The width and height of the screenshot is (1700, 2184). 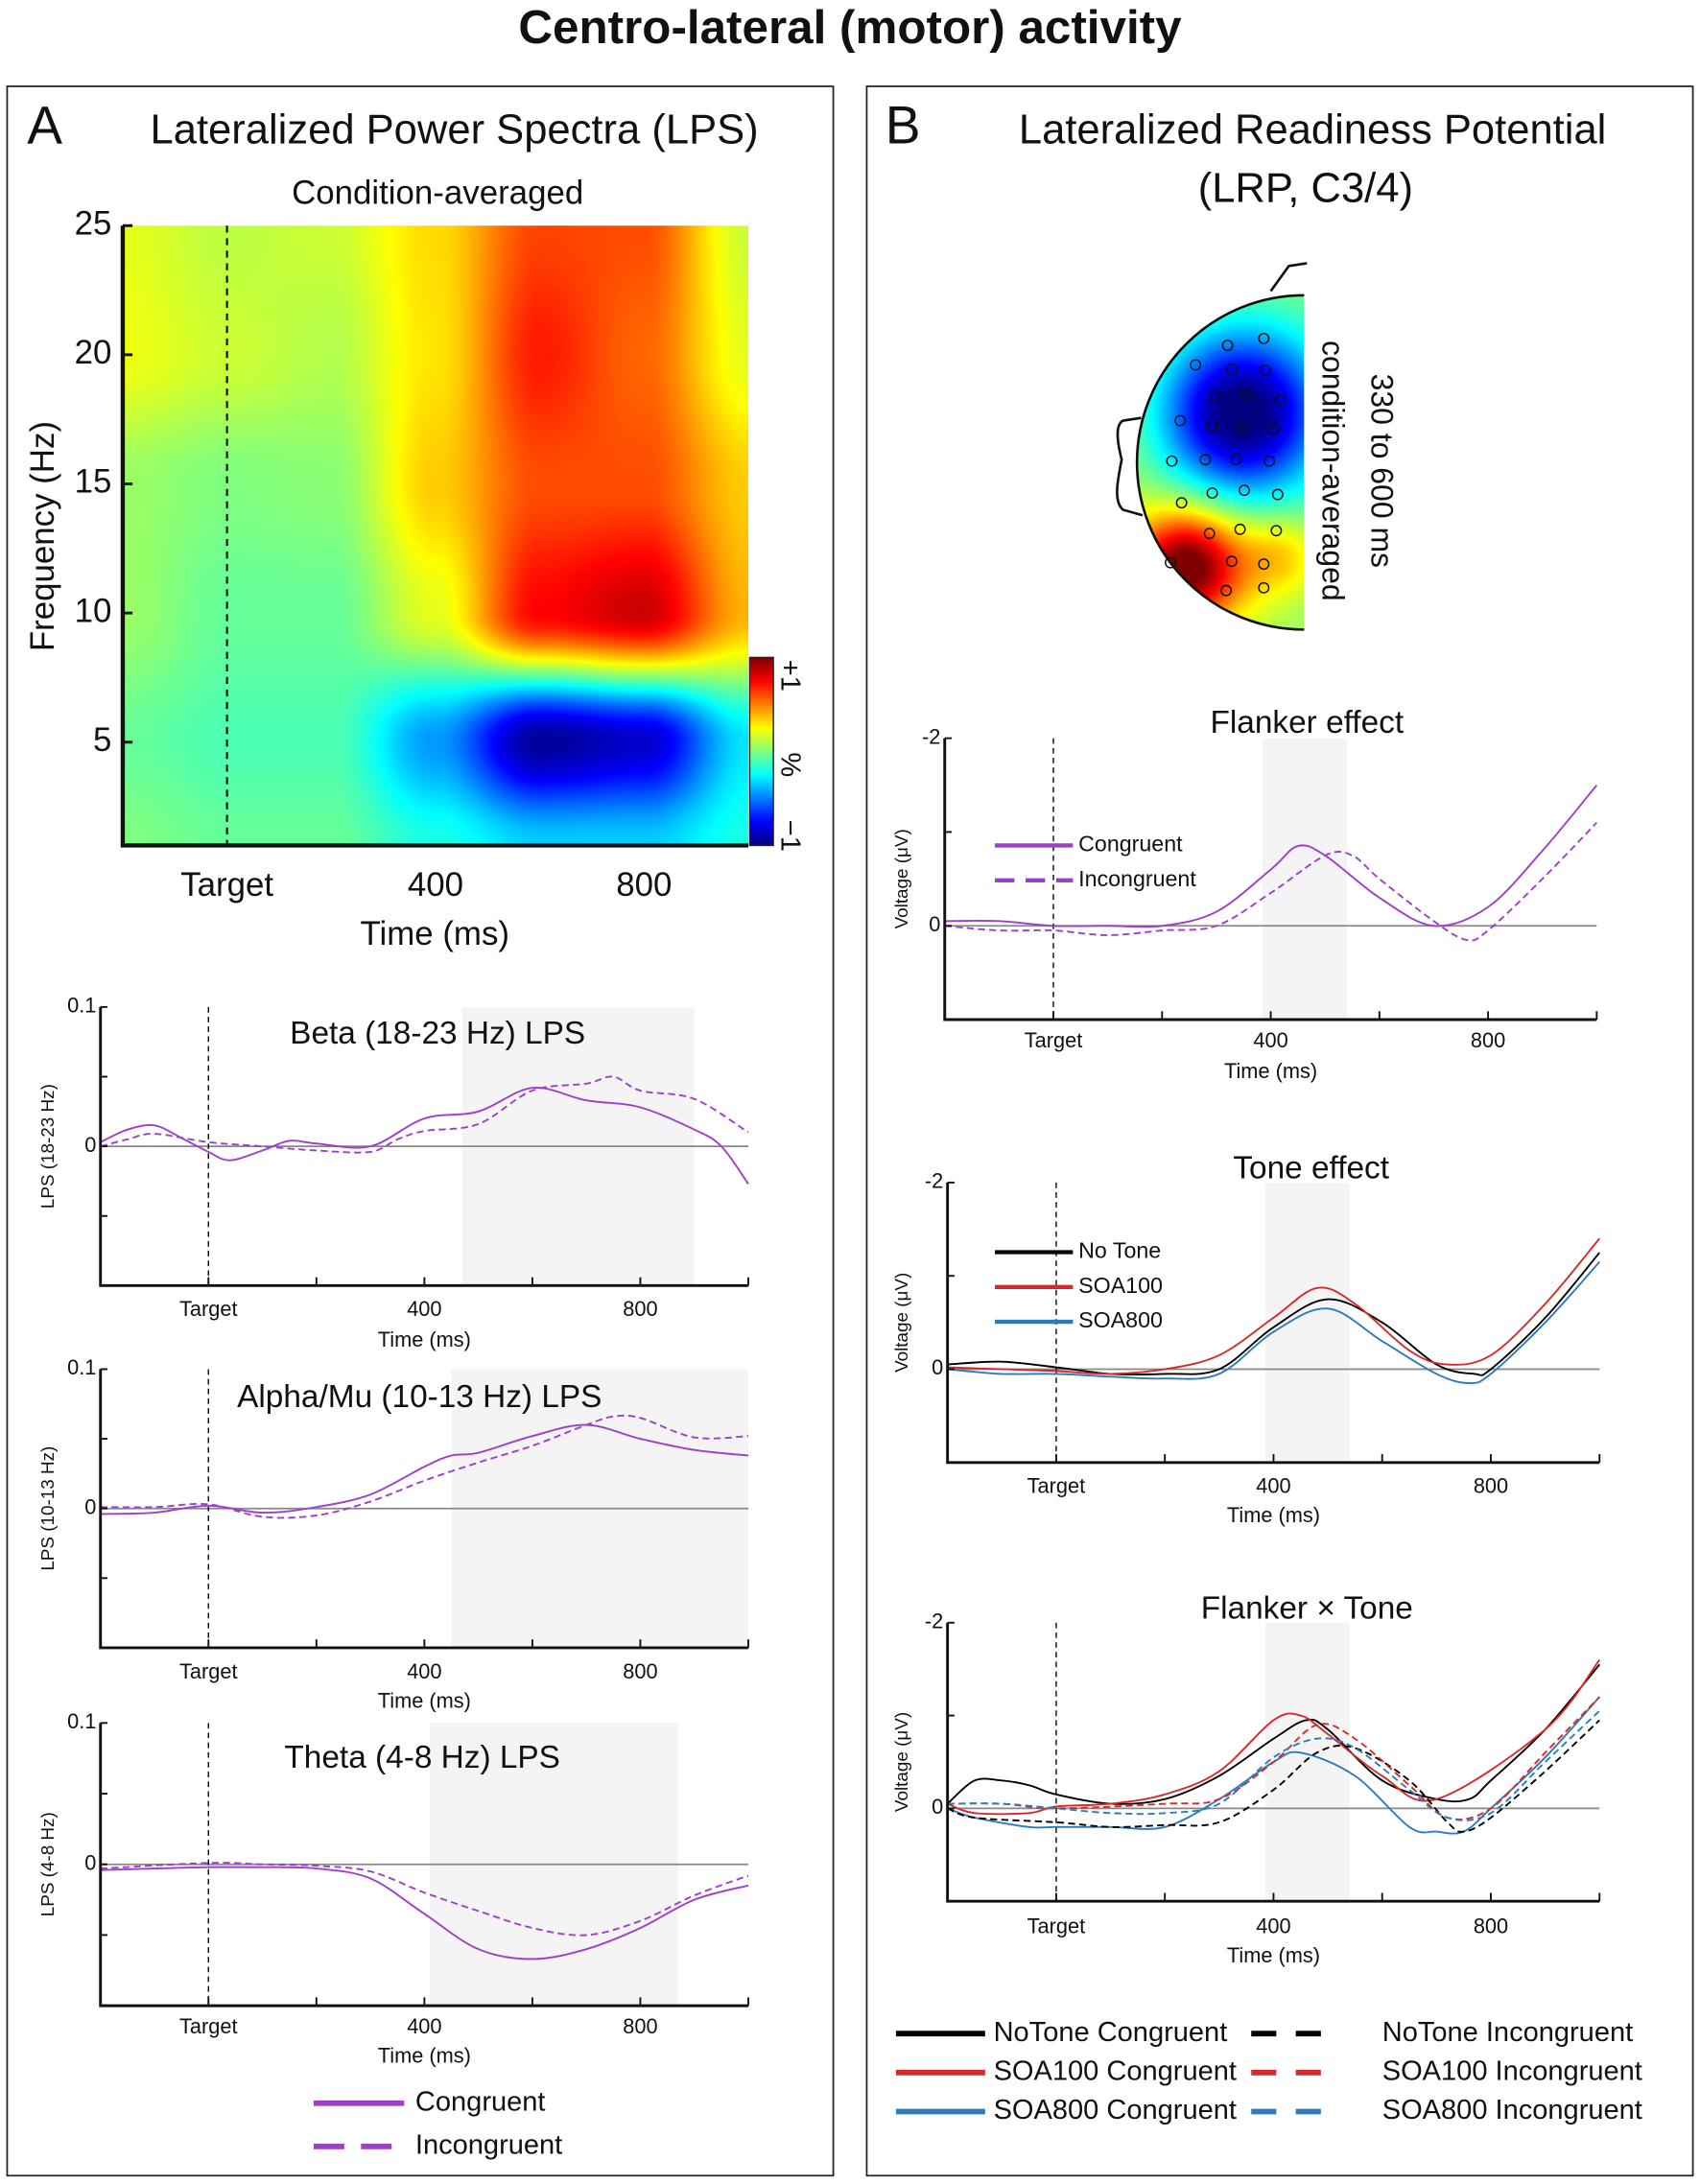 What do you see at coordinates (1288, 277) in the screenshot?
I see `nose-icon` at bounding box center [1288, 277].